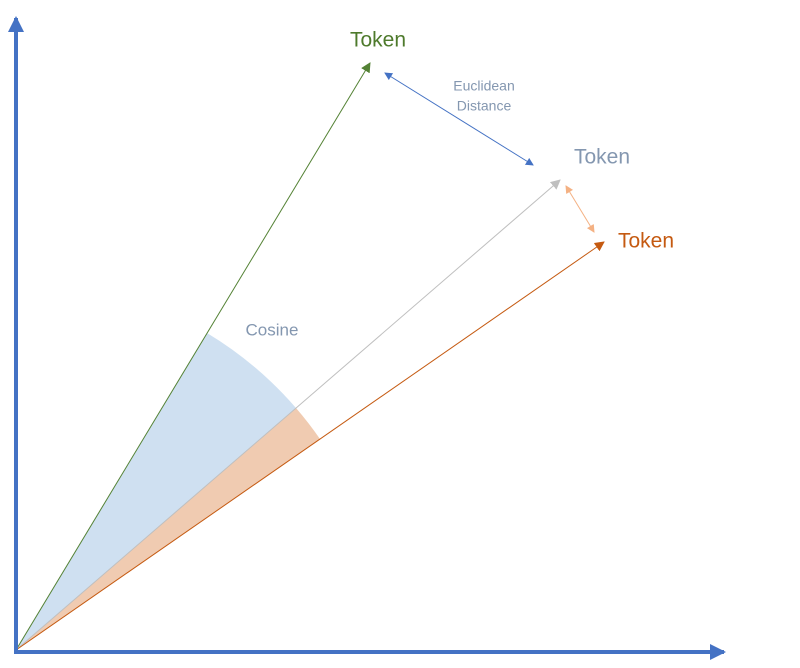 Image resolution: width=800 pixels, height=668 pixels. I want to click on annotation: Euclidean, so click(484, 86).